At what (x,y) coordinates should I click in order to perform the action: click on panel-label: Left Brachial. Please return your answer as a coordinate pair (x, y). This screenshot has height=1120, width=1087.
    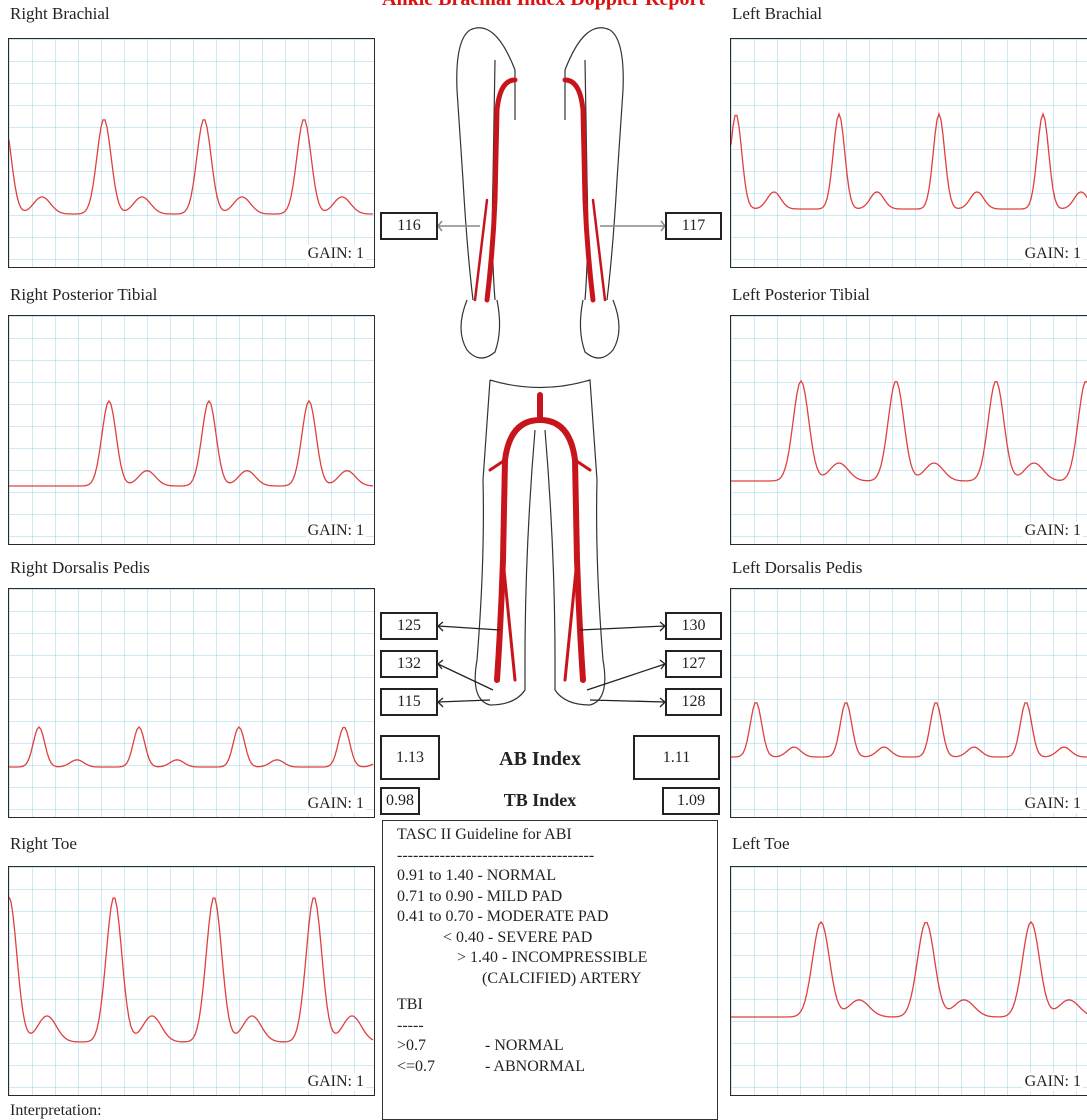
    Looking at the image, I should click on (777, 13).